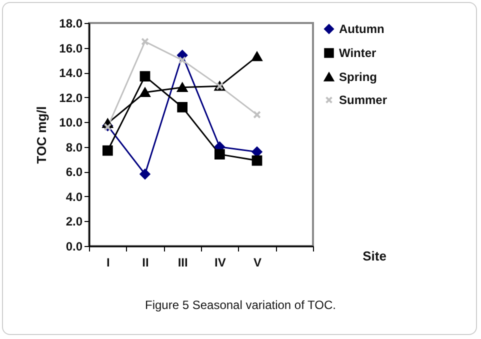 This screenshot has height=339, width=481. Describe the element at coordinates (358, 53) in the screenshot. I see `legend-label: Winter` at that location.